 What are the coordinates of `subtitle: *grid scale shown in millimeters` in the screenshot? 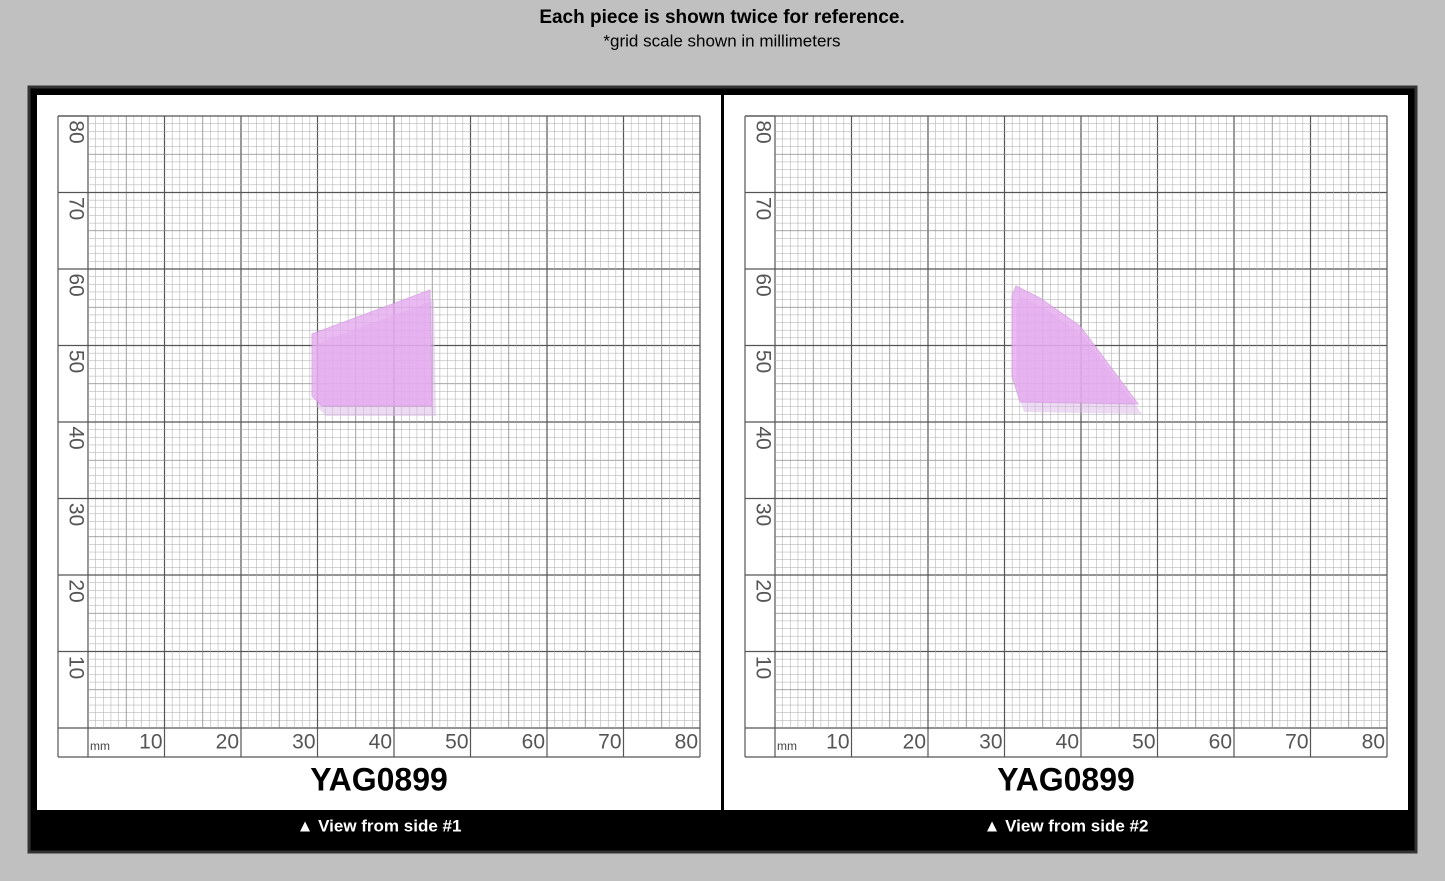 It's located at (721, 40).